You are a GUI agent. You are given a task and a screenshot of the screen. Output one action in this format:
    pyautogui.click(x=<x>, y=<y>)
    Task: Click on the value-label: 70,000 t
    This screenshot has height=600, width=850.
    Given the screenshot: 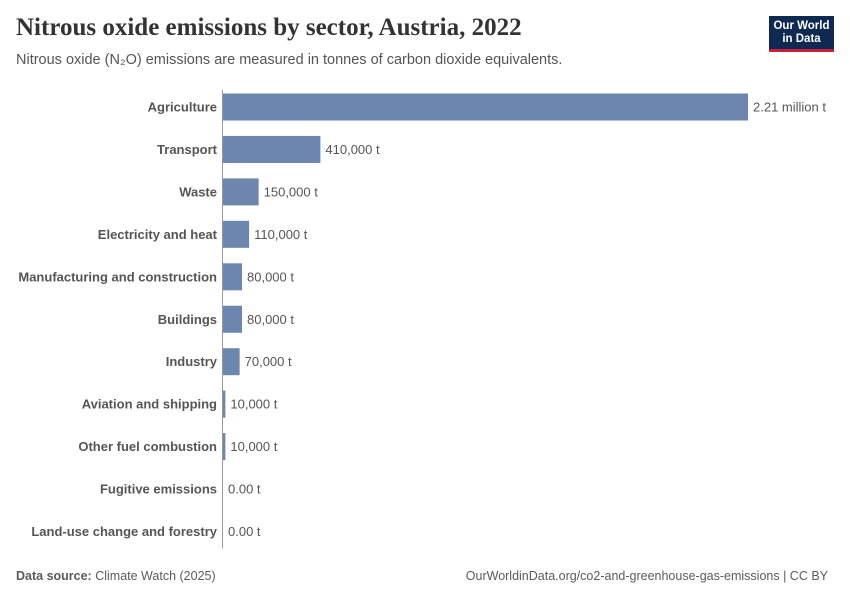 What is the action you would take?
    pyautogui.click(x=268, y=361)
    